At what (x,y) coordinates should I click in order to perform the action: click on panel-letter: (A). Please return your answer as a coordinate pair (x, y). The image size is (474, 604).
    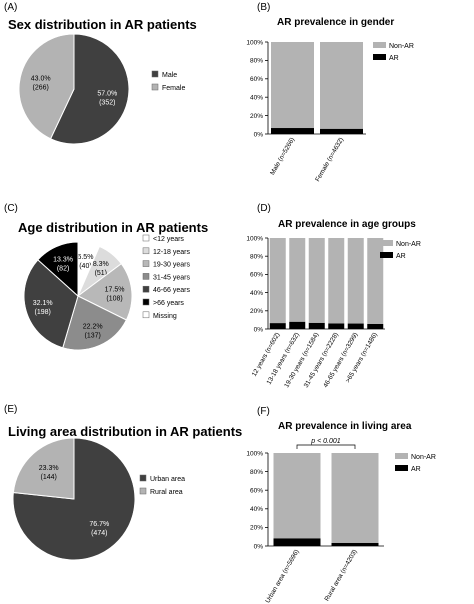
    Looking at the image, I should click on (10, 7).